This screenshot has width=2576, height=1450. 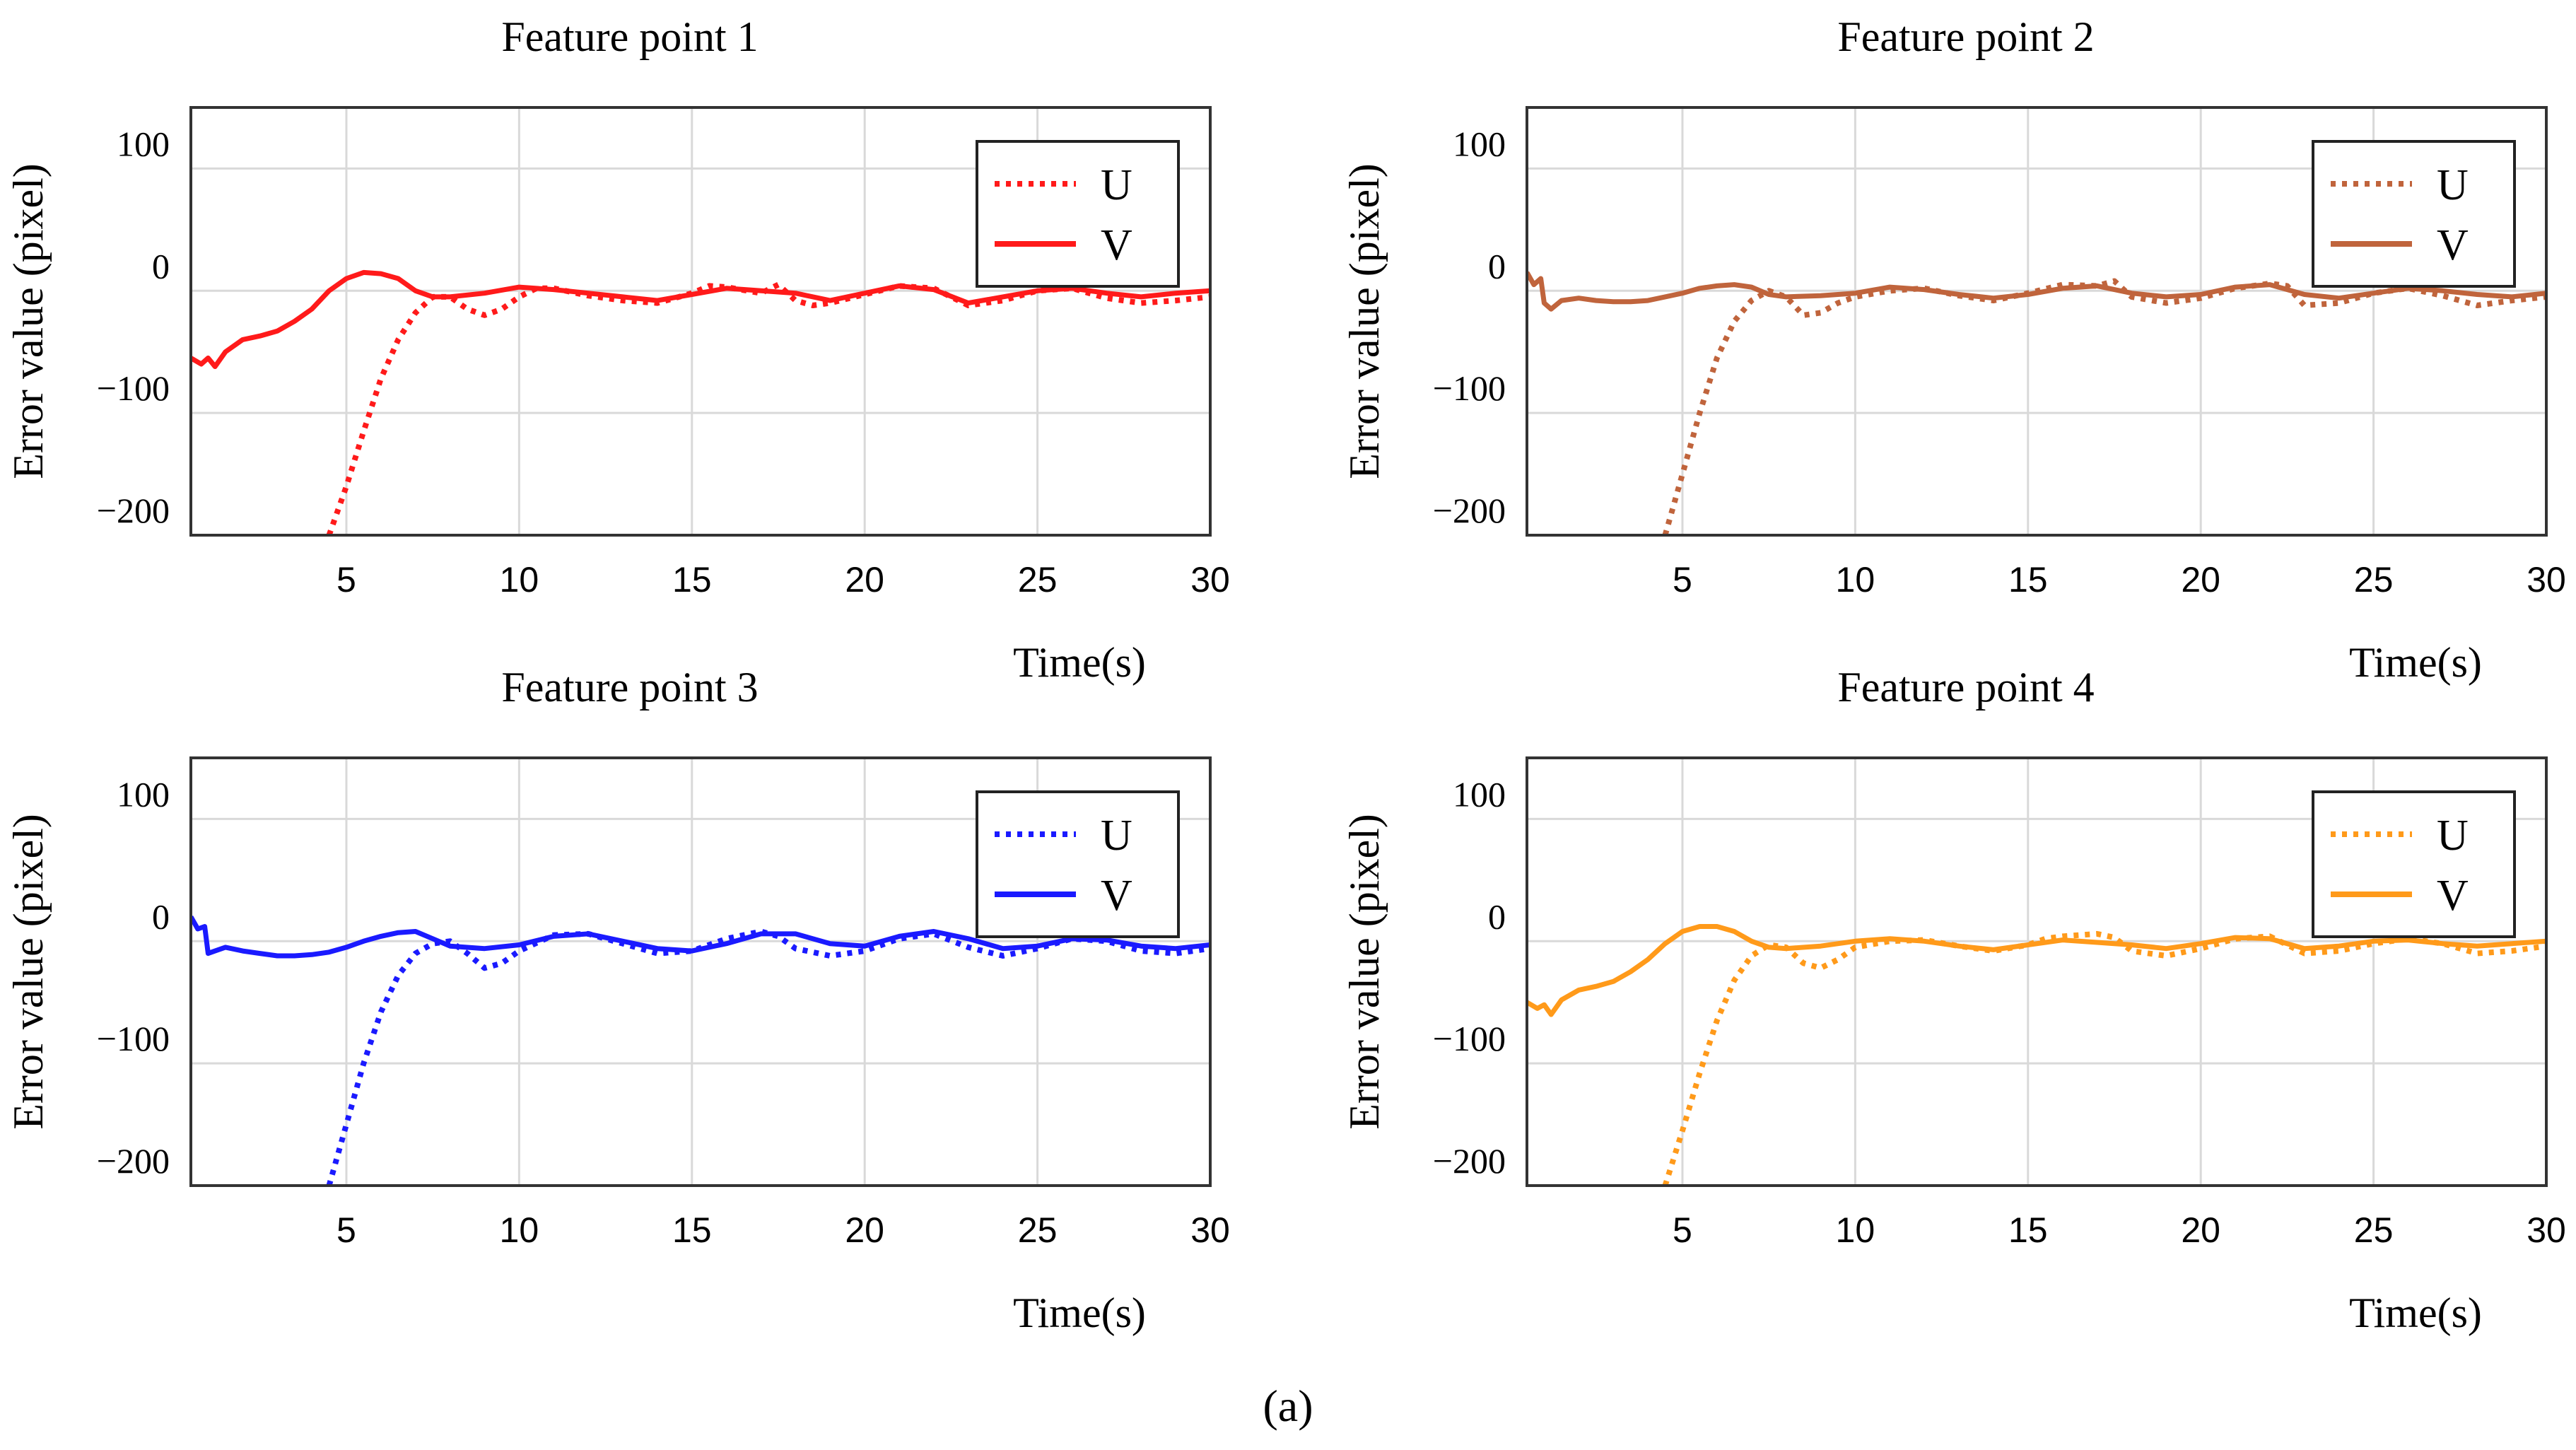 I want to click on chart-title: Feature point 4, so click(x=1966, y=687).